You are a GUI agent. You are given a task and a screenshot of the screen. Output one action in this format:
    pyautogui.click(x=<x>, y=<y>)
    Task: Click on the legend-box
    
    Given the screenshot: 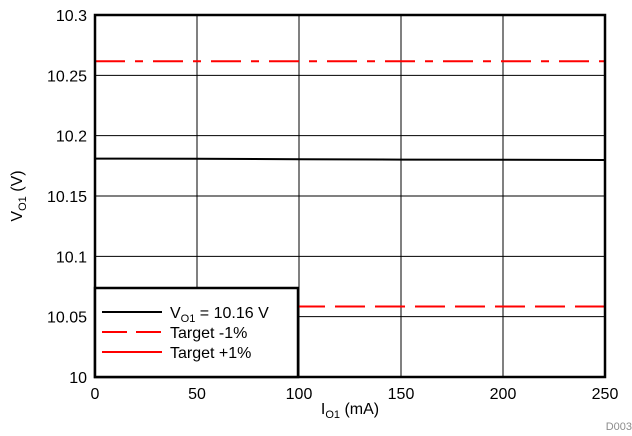 What is the action you would take?
    pyautogui.click(x=196, y=332)
    